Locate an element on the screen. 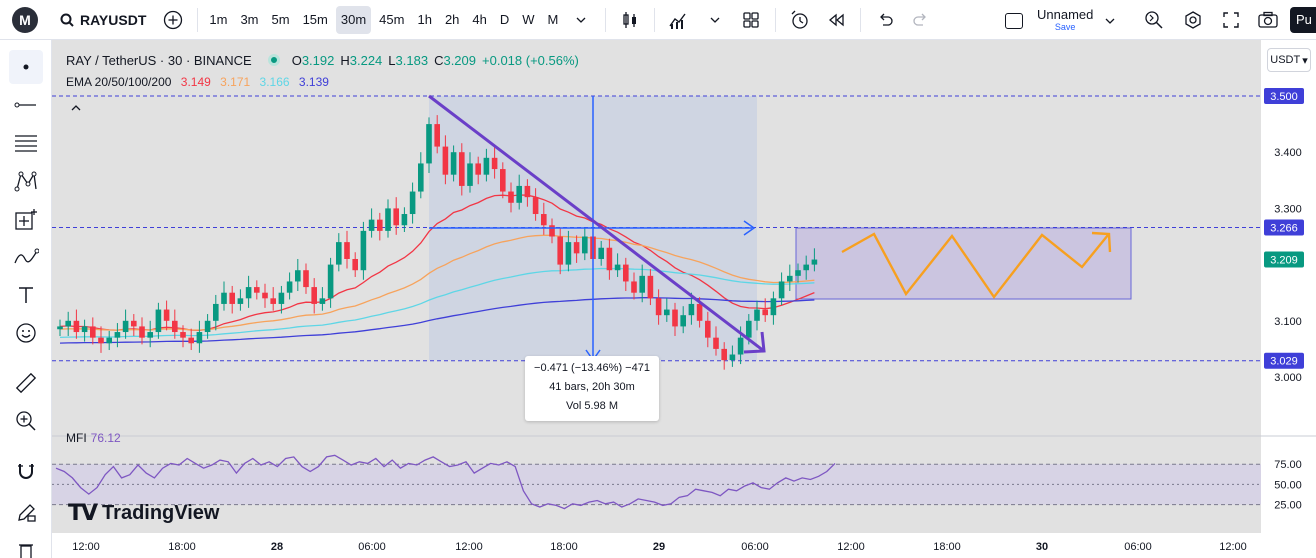 The image size is (1316, 558). user-avatar: M is located at coordinates (25, 19).